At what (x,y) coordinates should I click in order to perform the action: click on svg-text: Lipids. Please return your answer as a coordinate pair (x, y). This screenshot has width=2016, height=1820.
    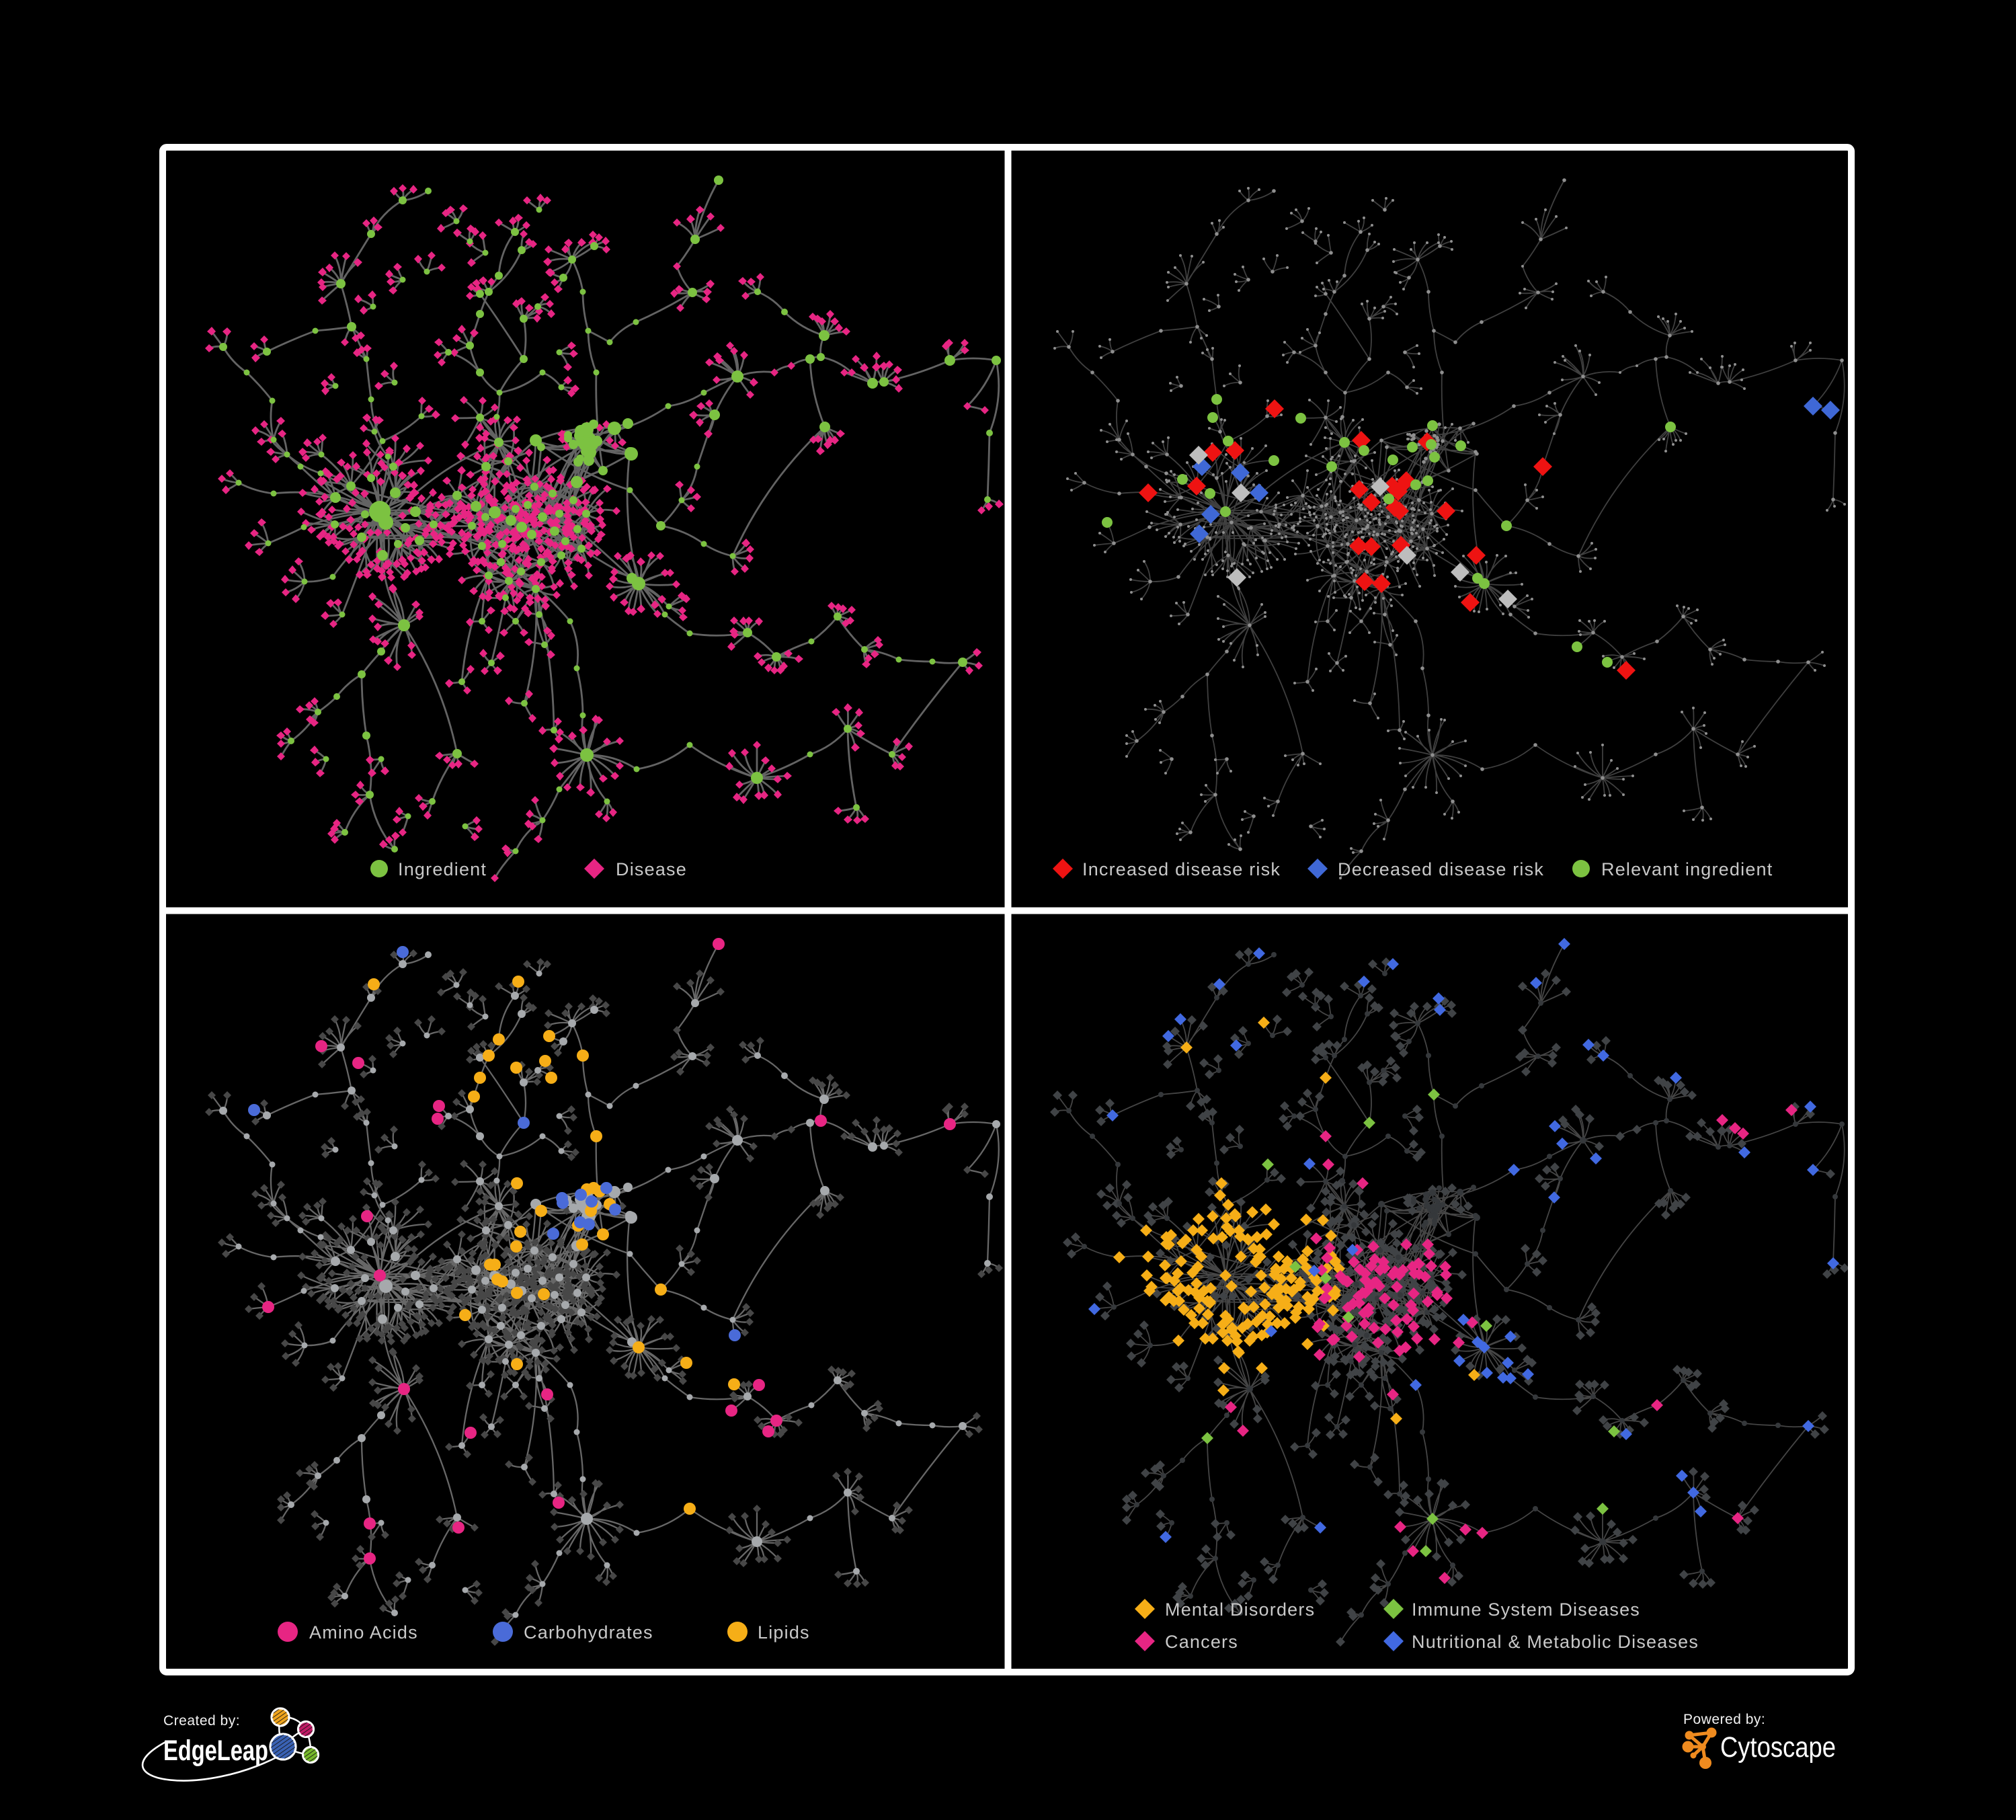
    Looking at the image, I should click on (784, 1632).